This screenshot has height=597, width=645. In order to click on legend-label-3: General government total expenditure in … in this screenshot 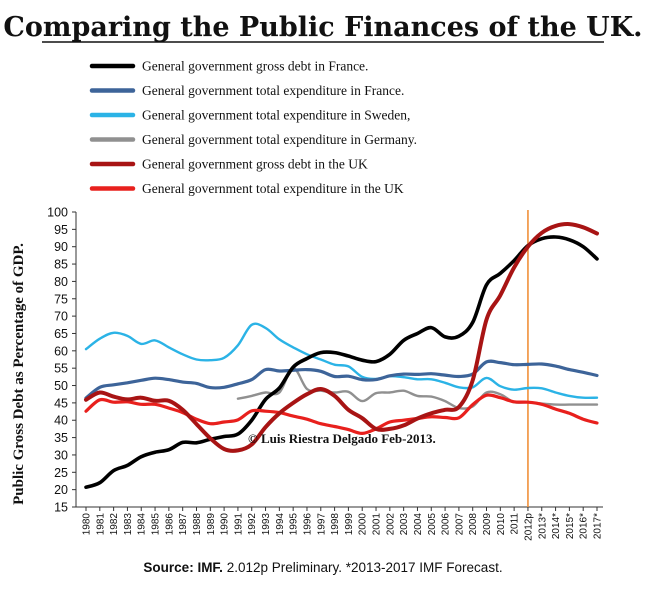, I will do `click(276, 115)`.